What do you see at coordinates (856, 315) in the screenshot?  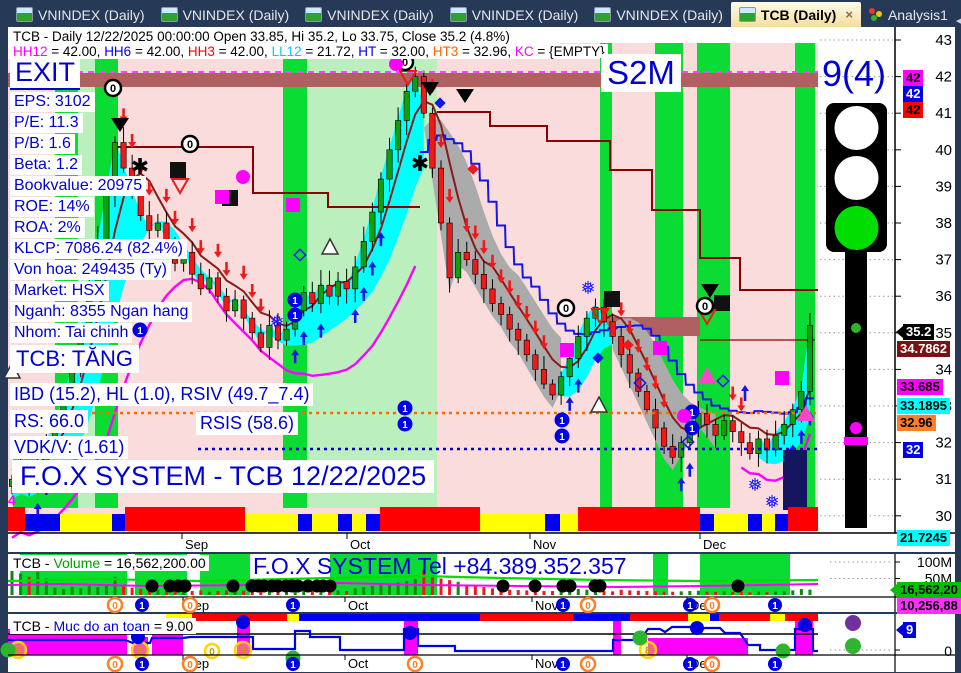 I see `traffic-light` at bounding box center [856, 315].